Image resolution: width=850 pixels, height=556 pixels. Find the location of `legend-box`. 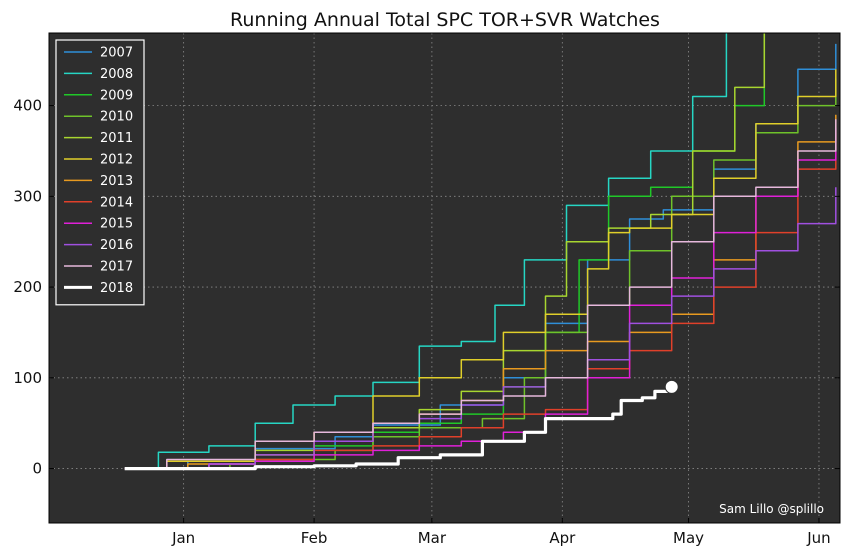

legend-box is located at coordinates (100, 172).